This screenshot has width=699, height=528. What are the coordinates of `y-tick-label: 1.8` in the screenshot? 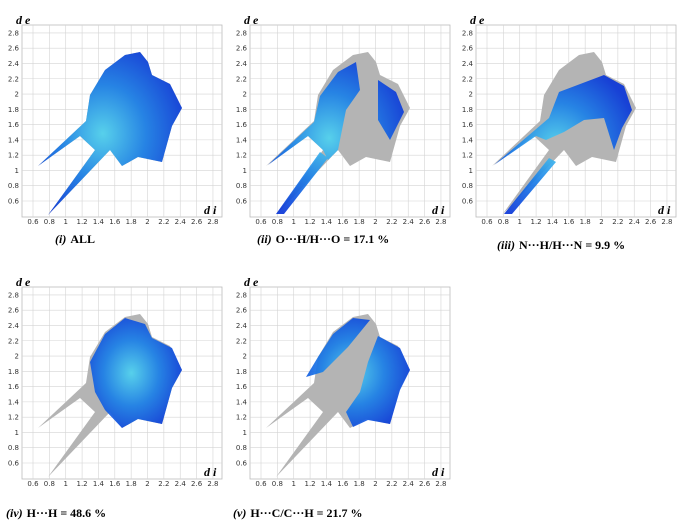 It's located at (241, 110).